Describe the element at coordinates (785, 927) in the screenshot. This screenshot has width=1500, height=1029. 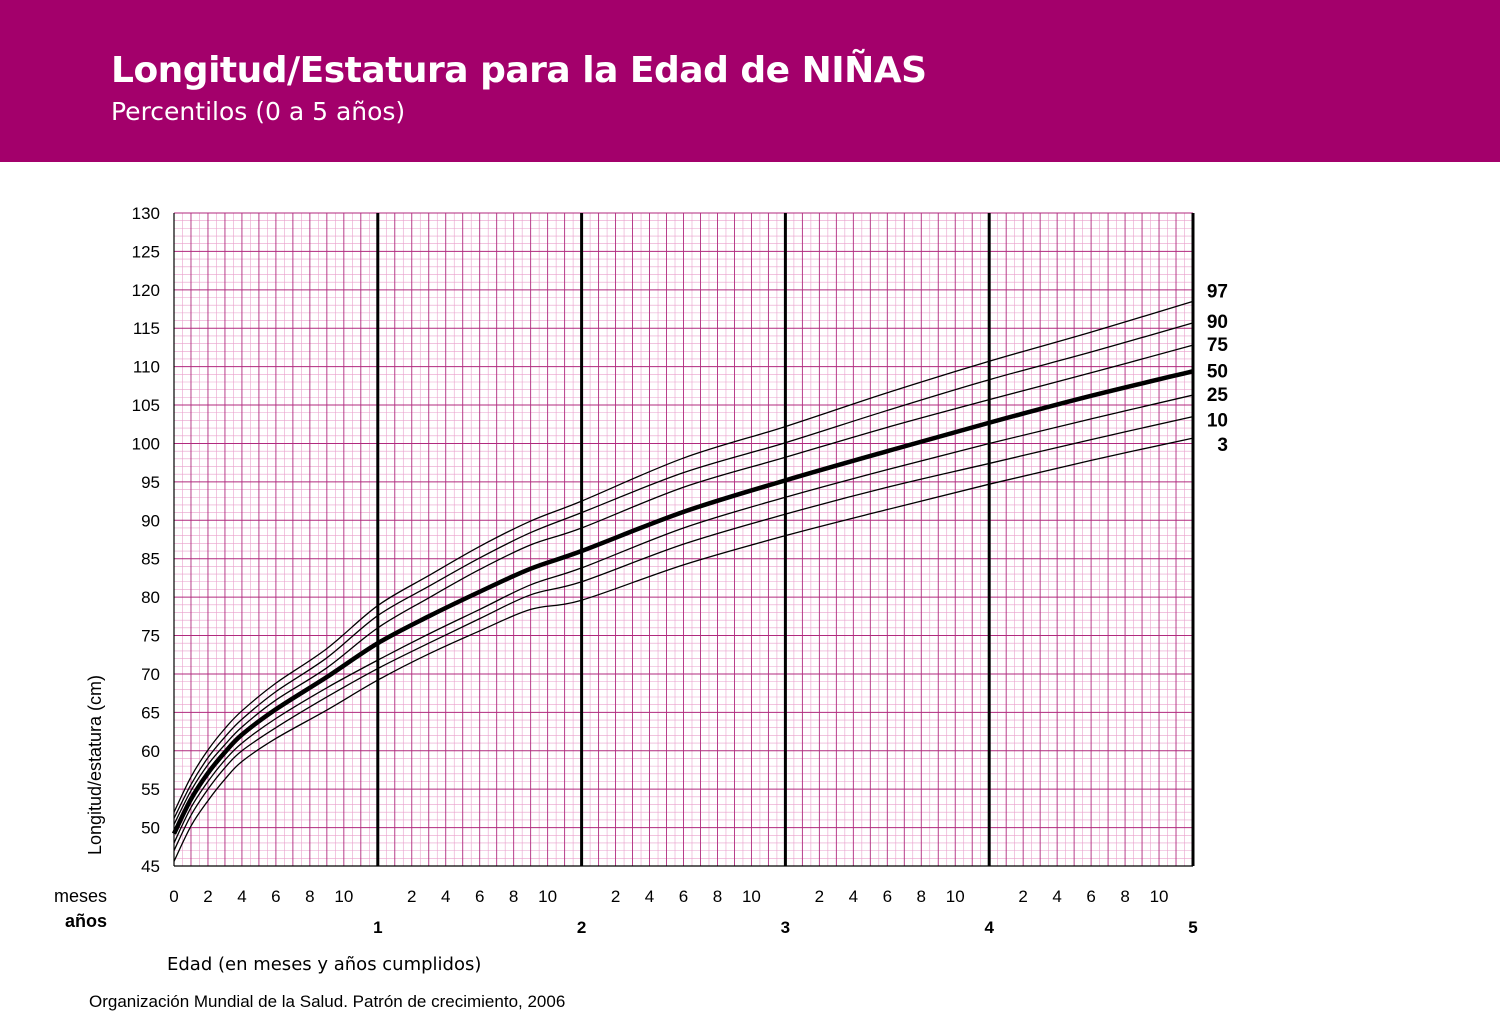
I see `year-tick-label: 3` at that location.